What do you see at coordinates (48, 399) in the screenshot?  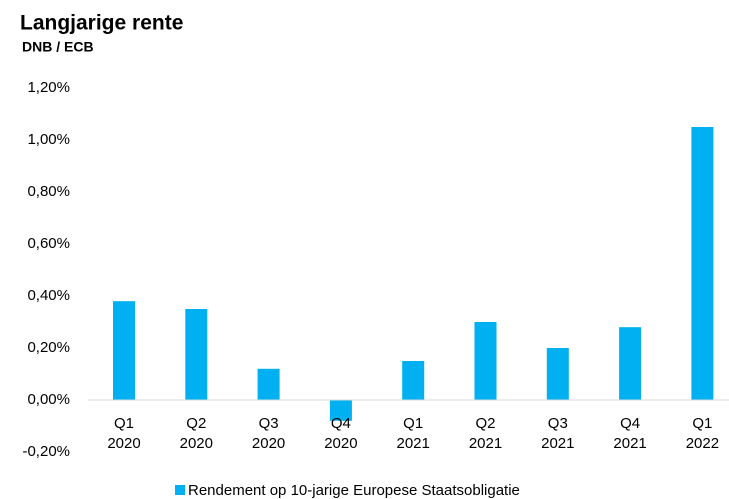 I see `y-tick-label: 0,00%` at bounding box center [48, 399].